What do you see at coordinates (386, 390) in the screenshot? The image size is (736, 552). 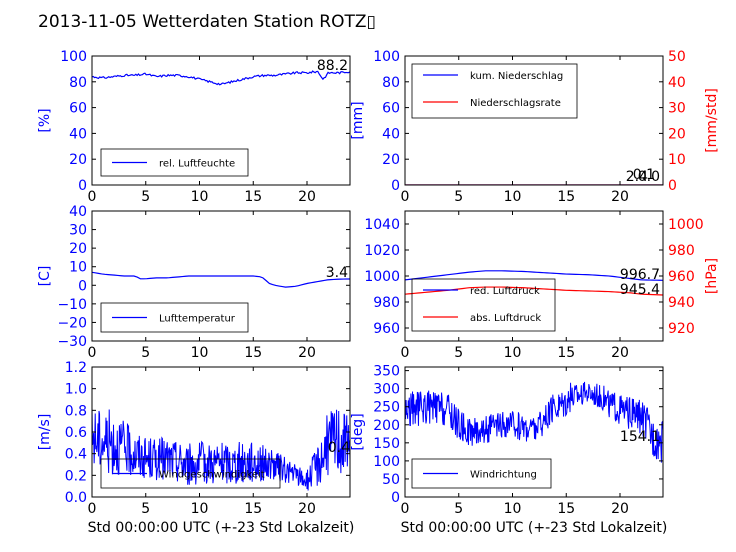 I see `y-tick-label: 300` at bounding box center [386, 390].